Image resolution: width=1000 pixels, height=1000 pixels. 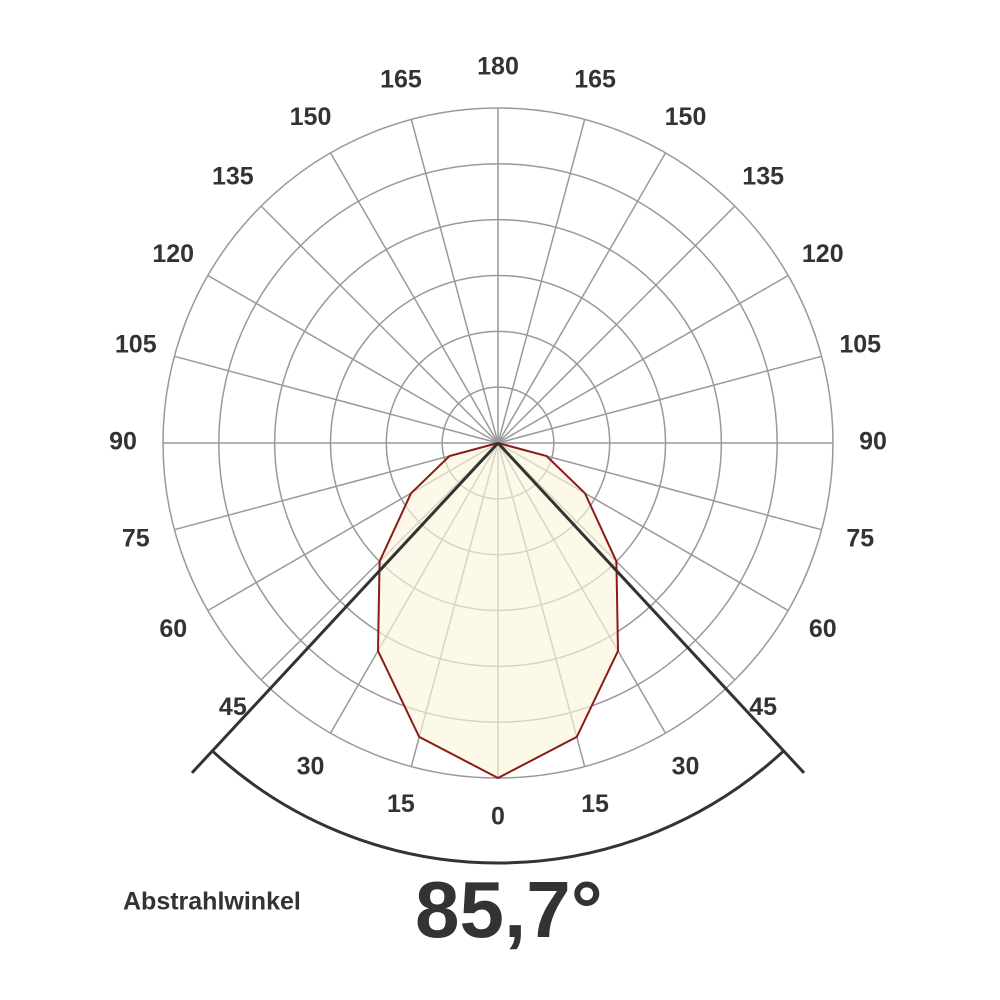 I want to click on intensity-curve, so click(x=498, y=610).